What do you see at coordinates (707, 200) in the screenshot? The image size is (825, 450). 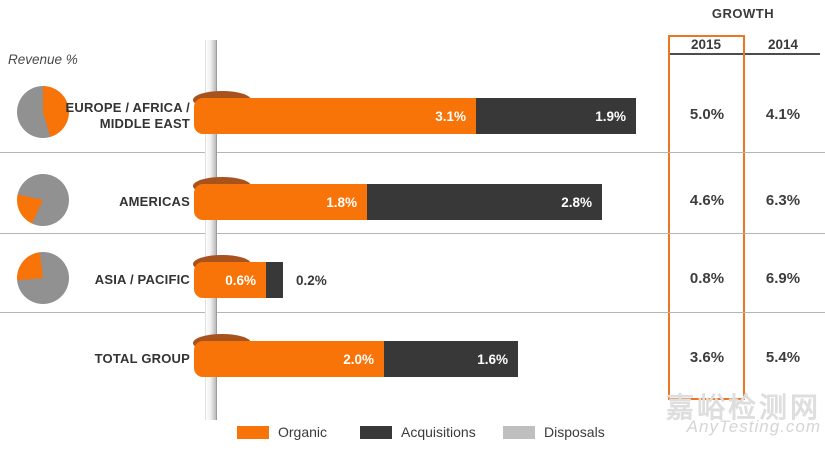 I see `growth-2015-americas: 4.6%` at bounding box center [707, 200].